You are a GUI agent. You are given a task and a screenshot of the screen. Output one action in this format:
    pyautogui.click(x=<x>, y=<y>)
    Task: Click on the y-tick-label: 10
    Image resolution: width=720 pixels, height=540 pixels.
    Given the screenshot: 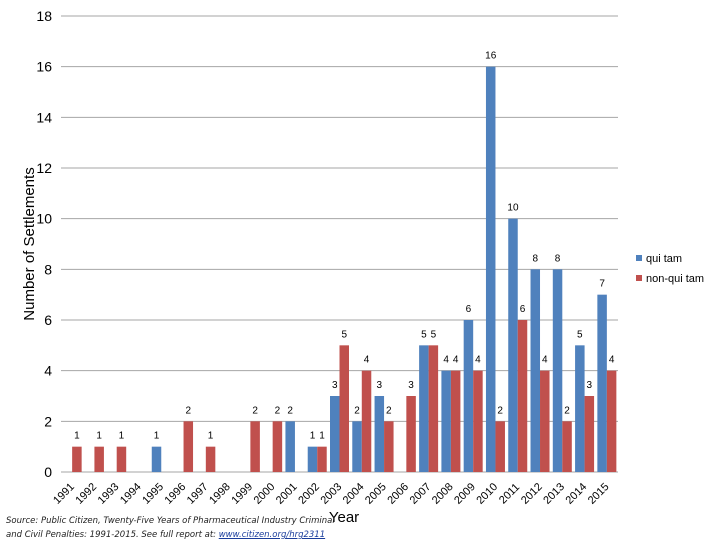 What is the action you would take?
    pyautogui.click(x=44, y=219)
    